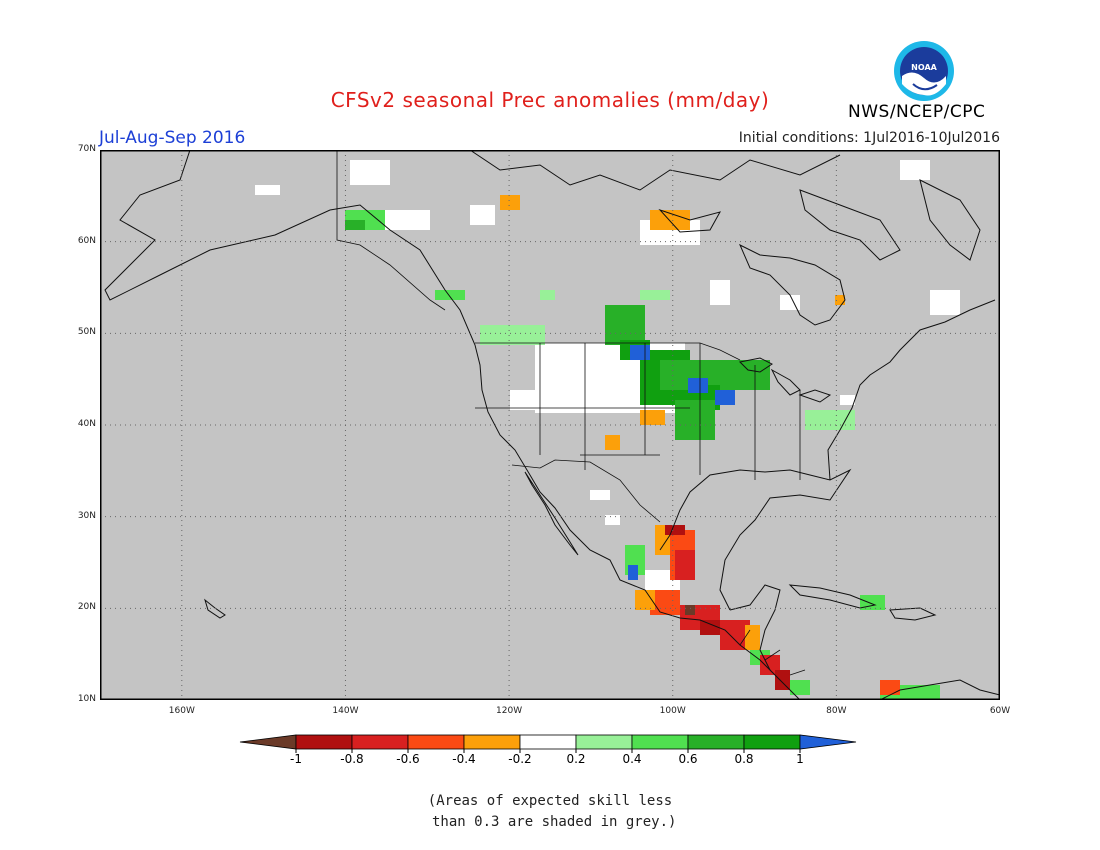 This screenshot has width=1100, height=850. I want to click on lat-tick-label: 60N, so click(86, 240).